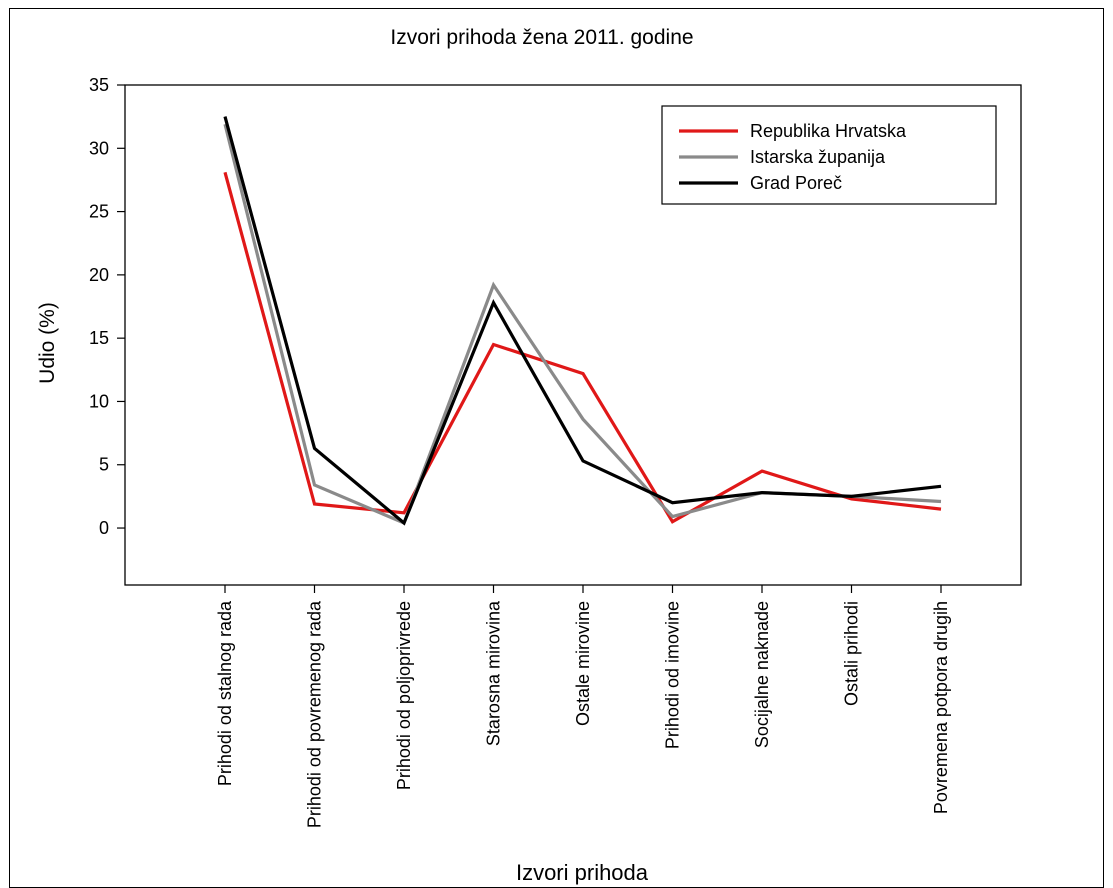 This screenshot has height=888, width=1113. What do you see at coordinates (99, 212) in the screenshot?
I see `y-tick-label: 25` at bounding box center [99, 212].